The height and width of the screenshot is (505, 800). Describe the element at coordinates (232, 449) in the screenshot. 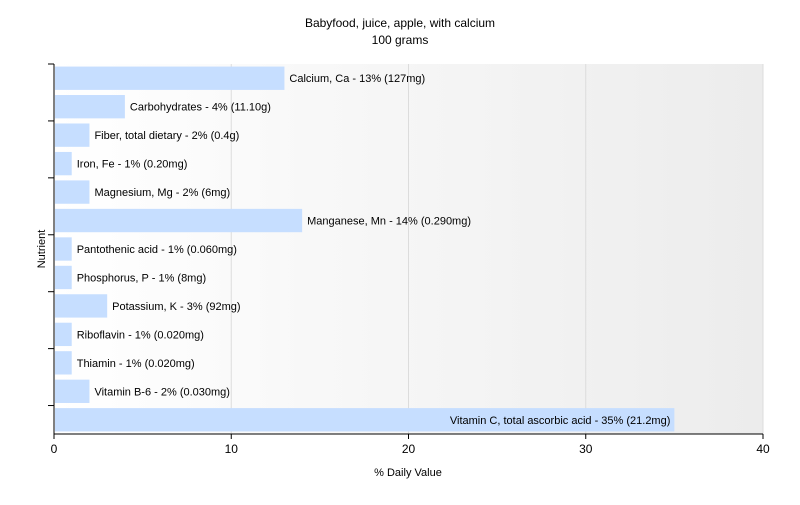

I see `x-tick-label: 10` at that location.